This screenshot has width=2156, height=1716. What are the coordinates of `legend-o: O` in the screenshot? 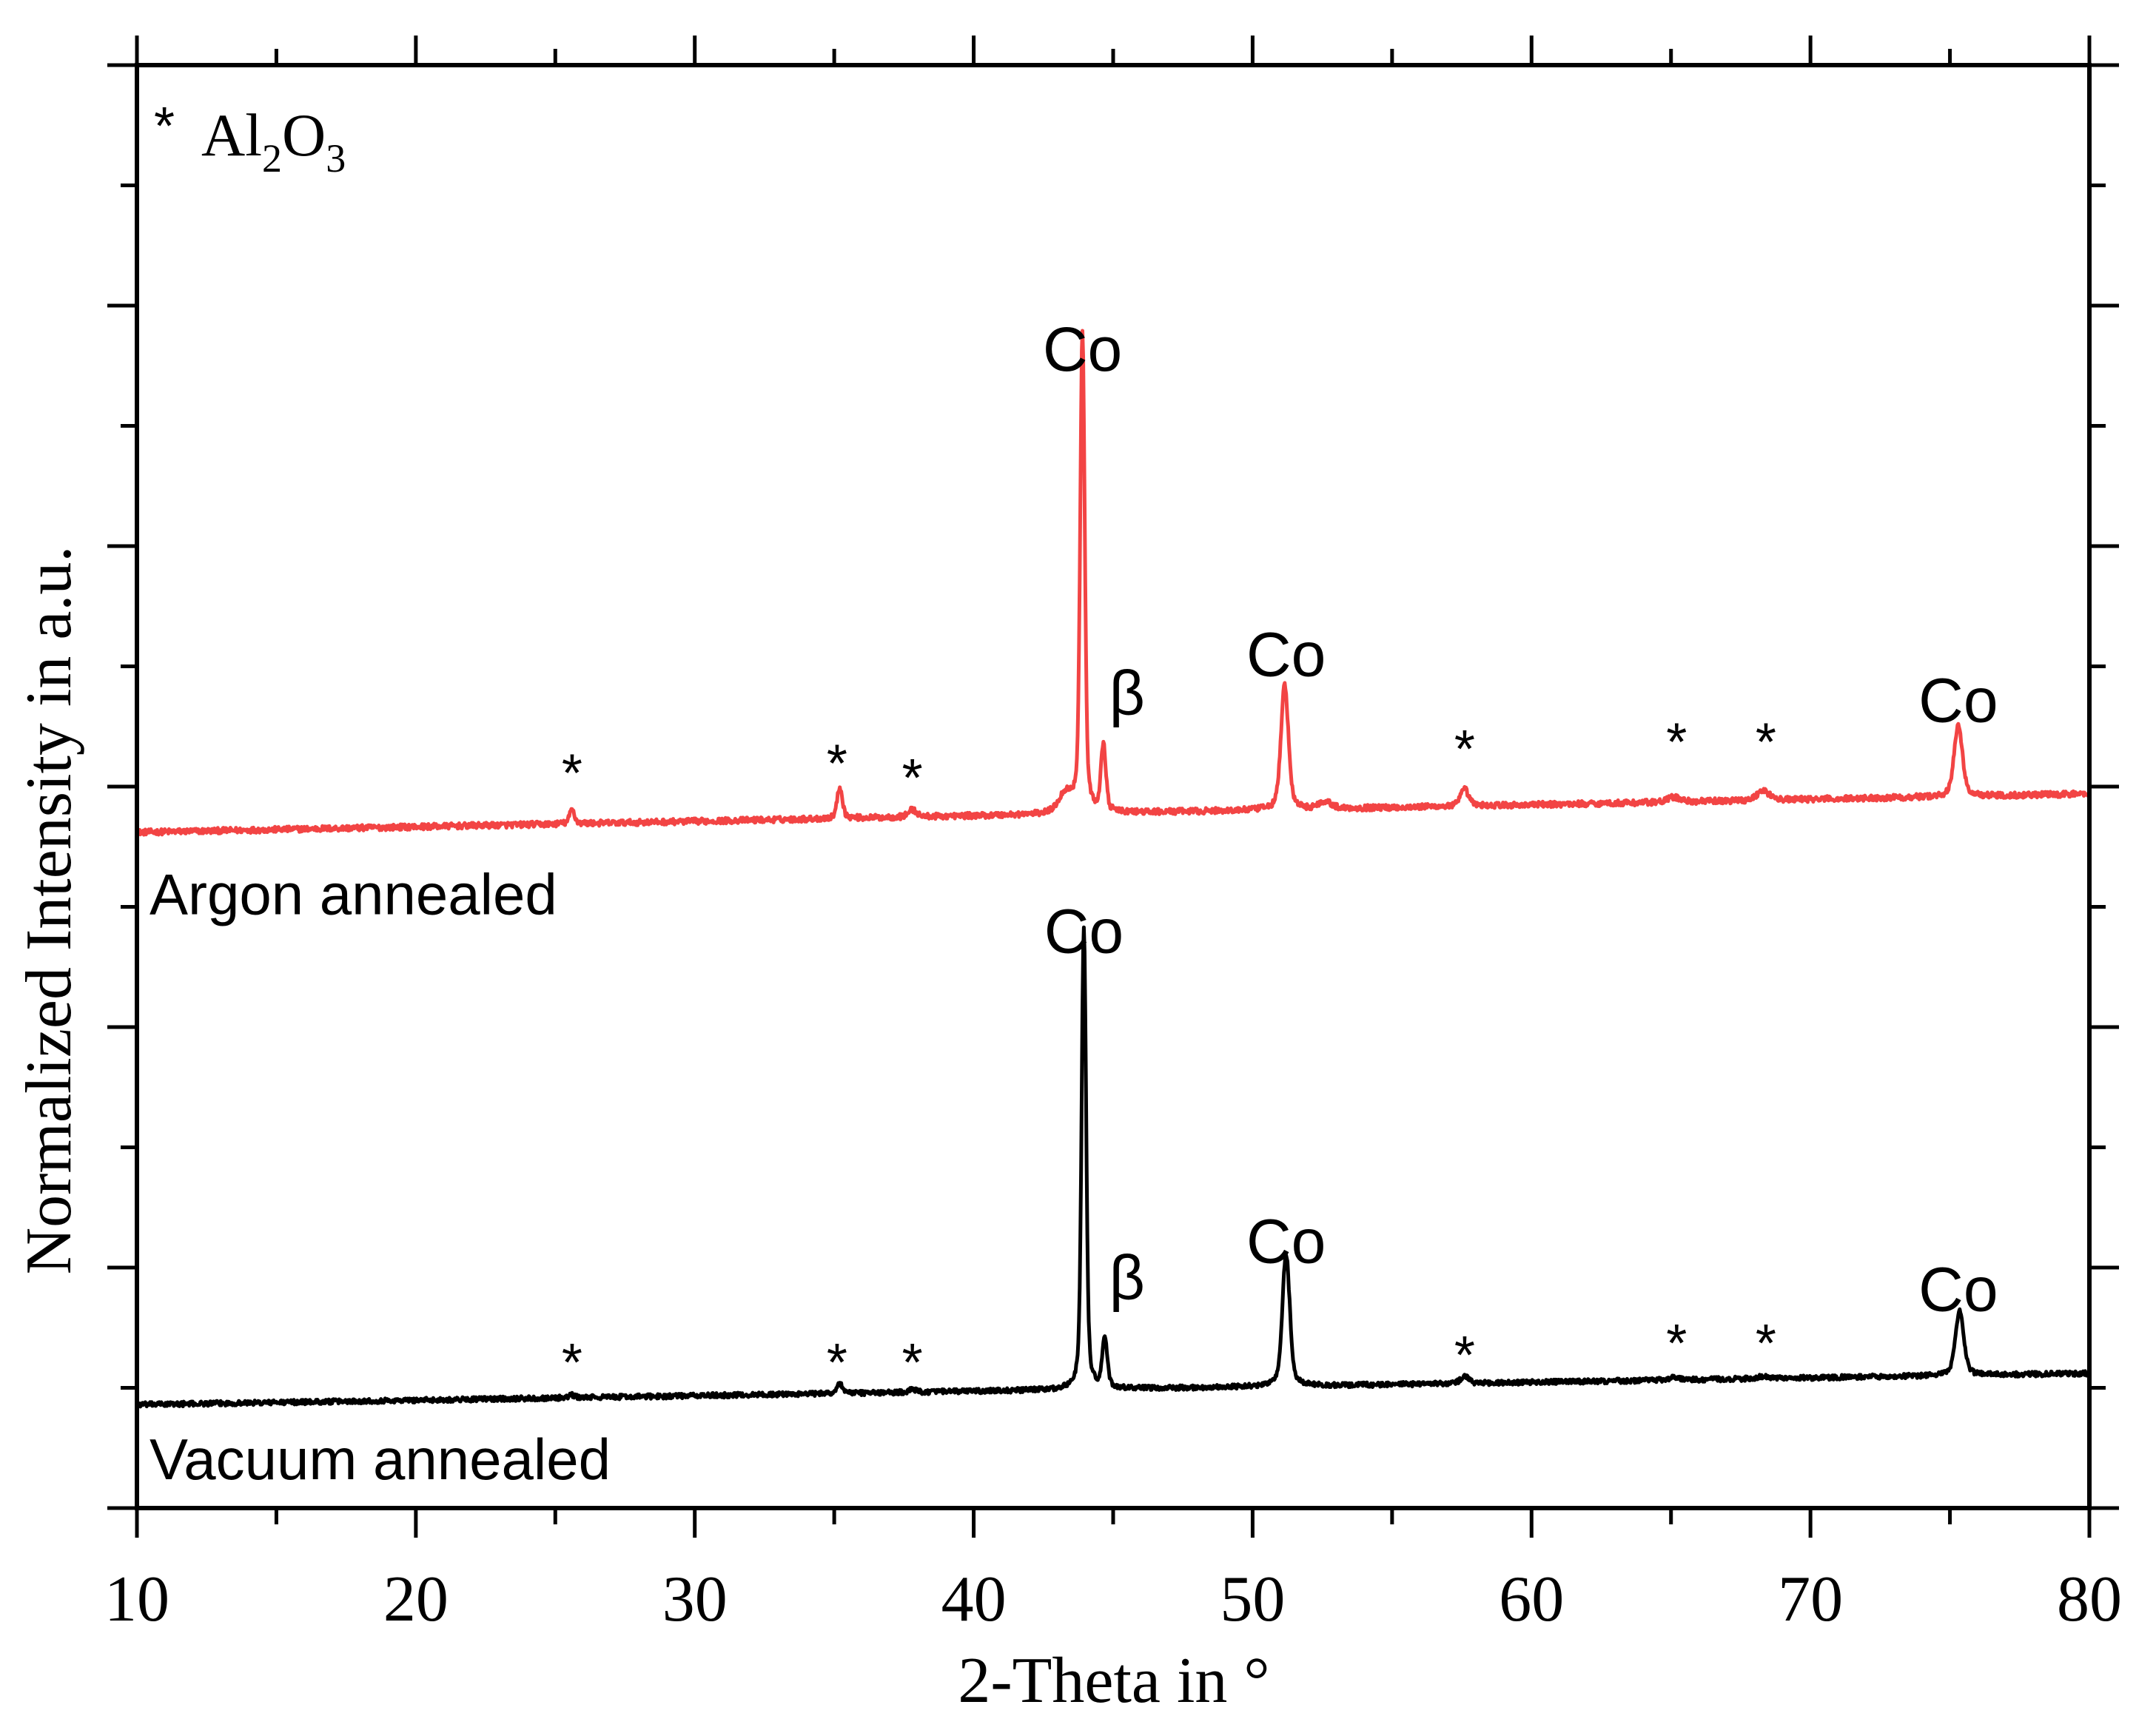 It's located at (304, 135).